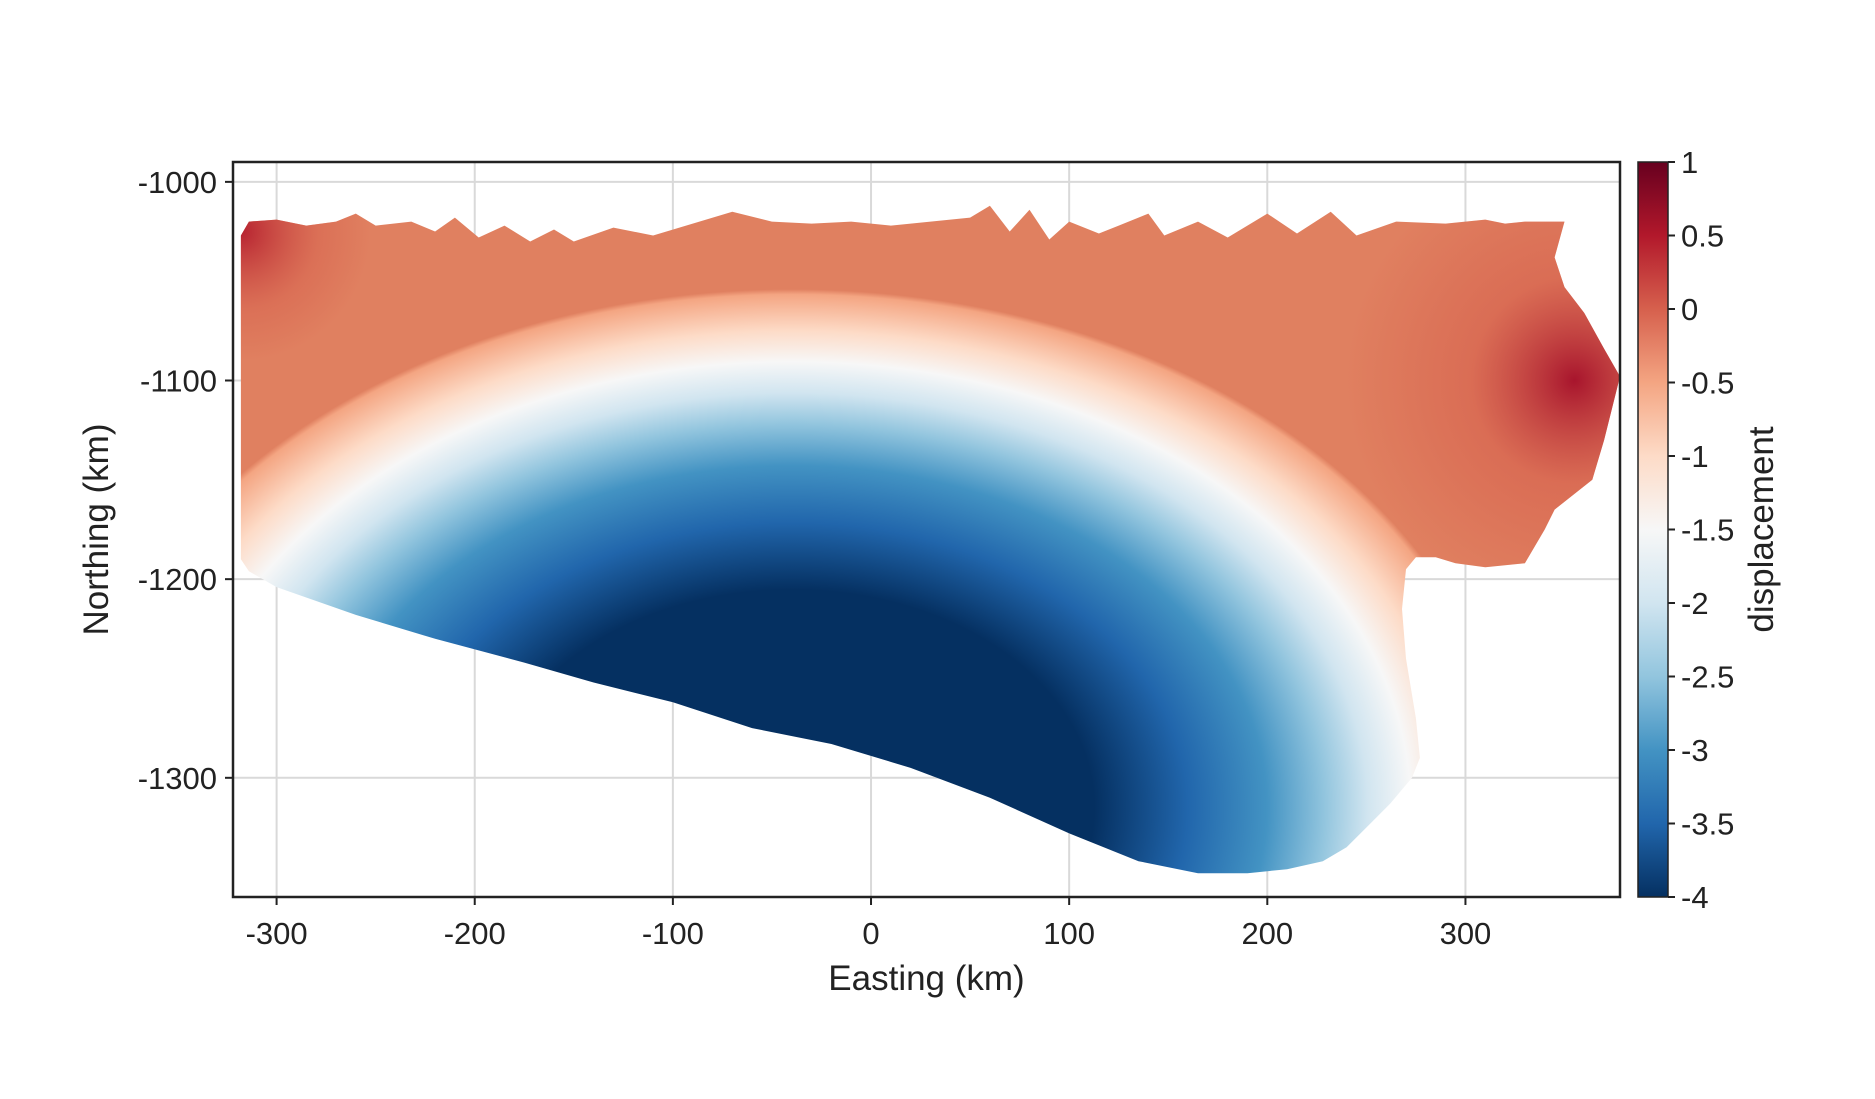 This screenshot has height=1099, width=1875. Describe the element at coordinates (277, 933) in the screenshot. I see `x-tick-label: -300` at that location.